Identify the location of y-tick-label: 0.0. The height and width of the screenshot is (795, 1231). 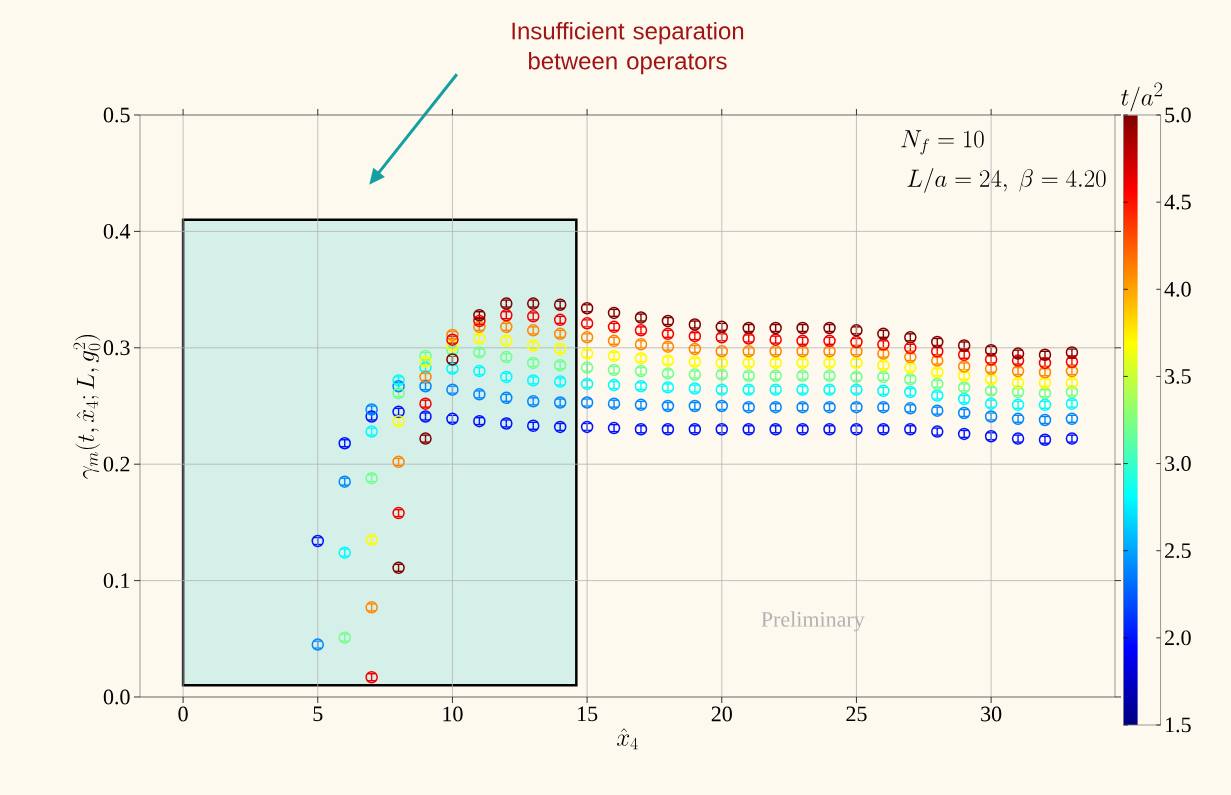
(116, 697).